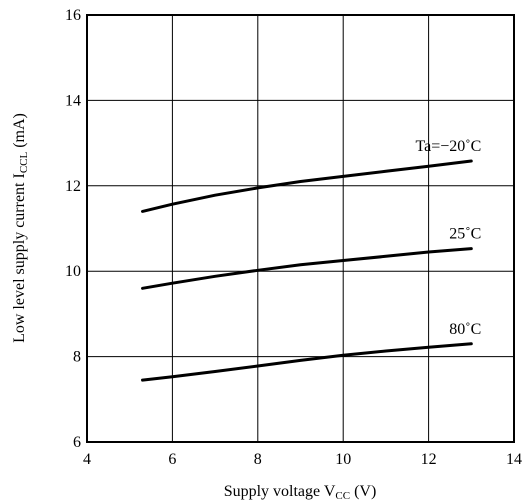 The width and height of the screenshot is (525, 504). I want to click on y-tick-label: 6, so click(77, 442).